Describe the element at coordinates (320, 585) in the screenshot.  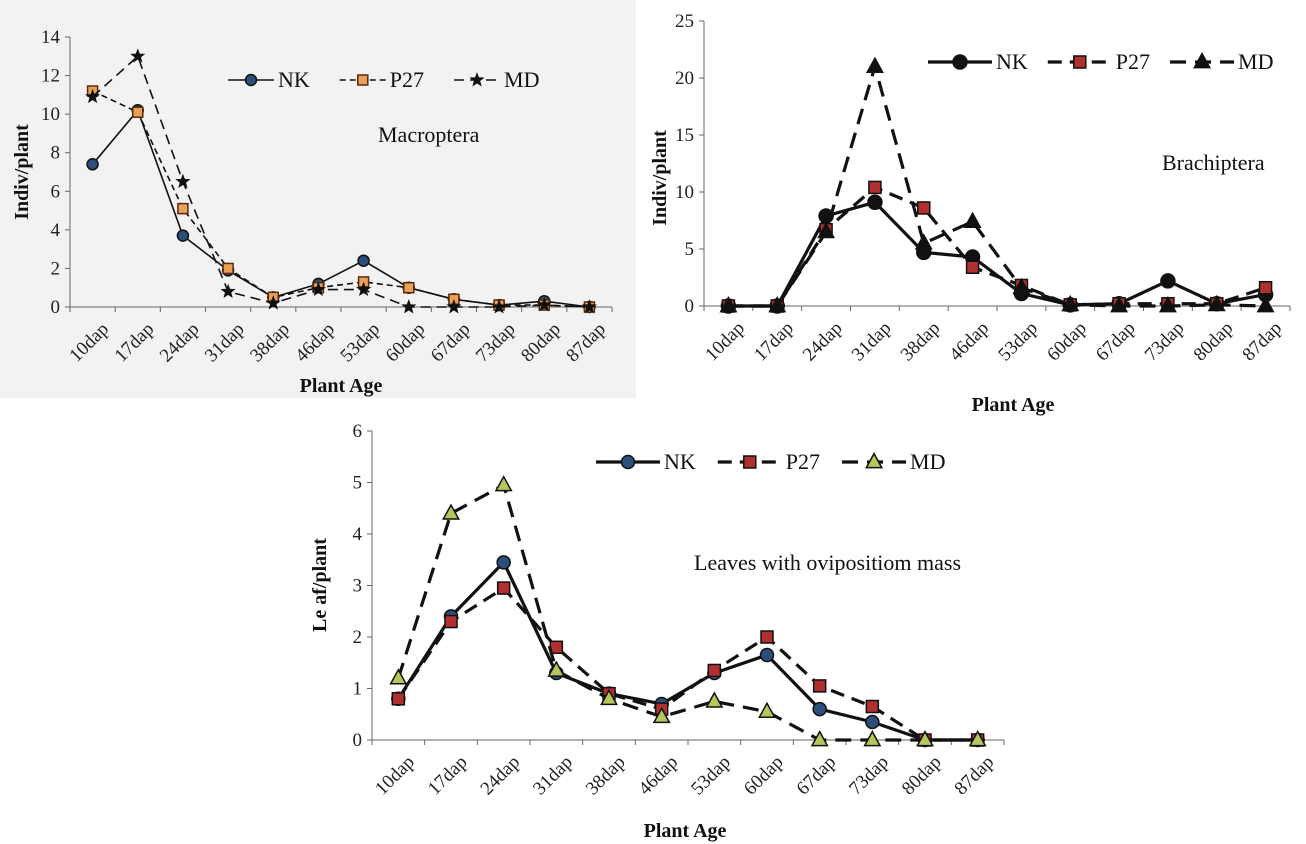
I see `y-axis-label: Le af/plant` at that location.